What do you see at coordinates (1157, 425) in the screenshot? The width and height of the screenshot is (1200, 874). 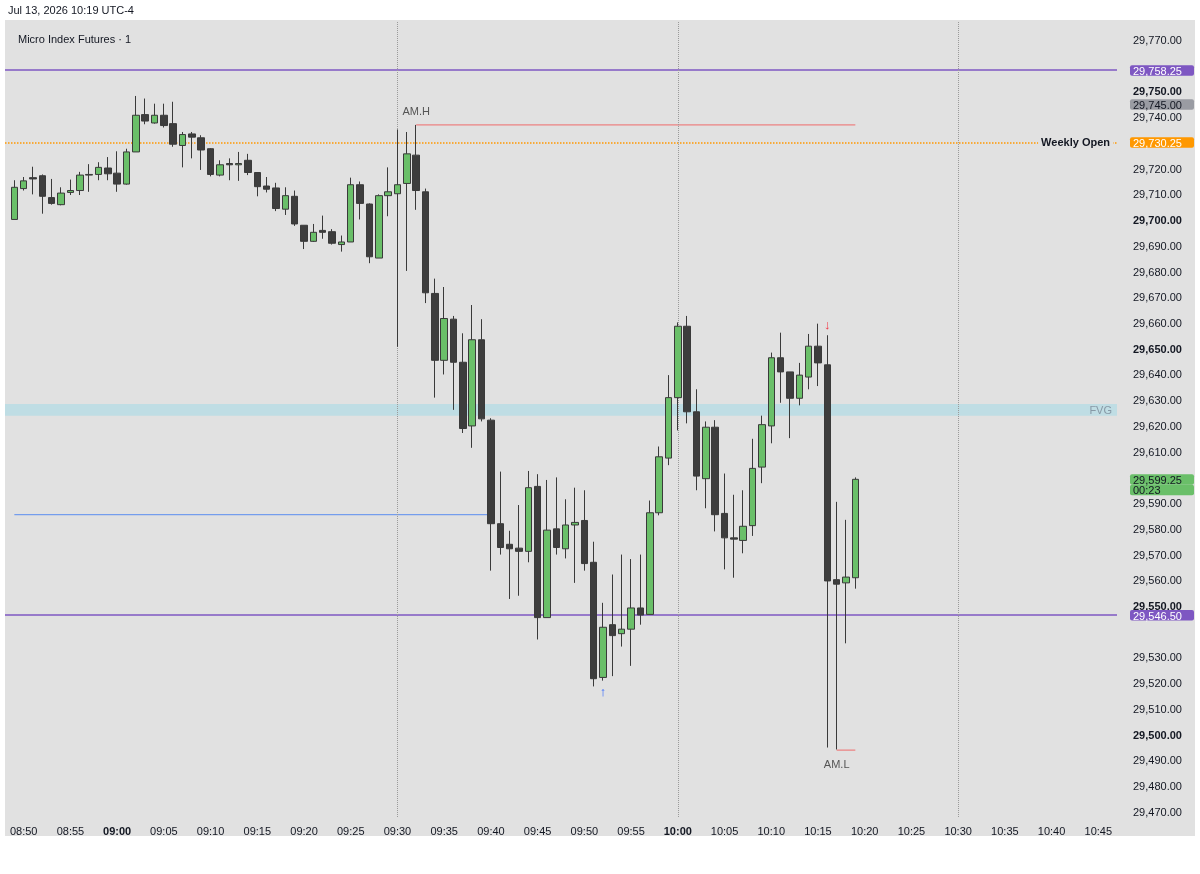 I see `y-tick-label: 29,620.00` at bounding box center [1157, 425].